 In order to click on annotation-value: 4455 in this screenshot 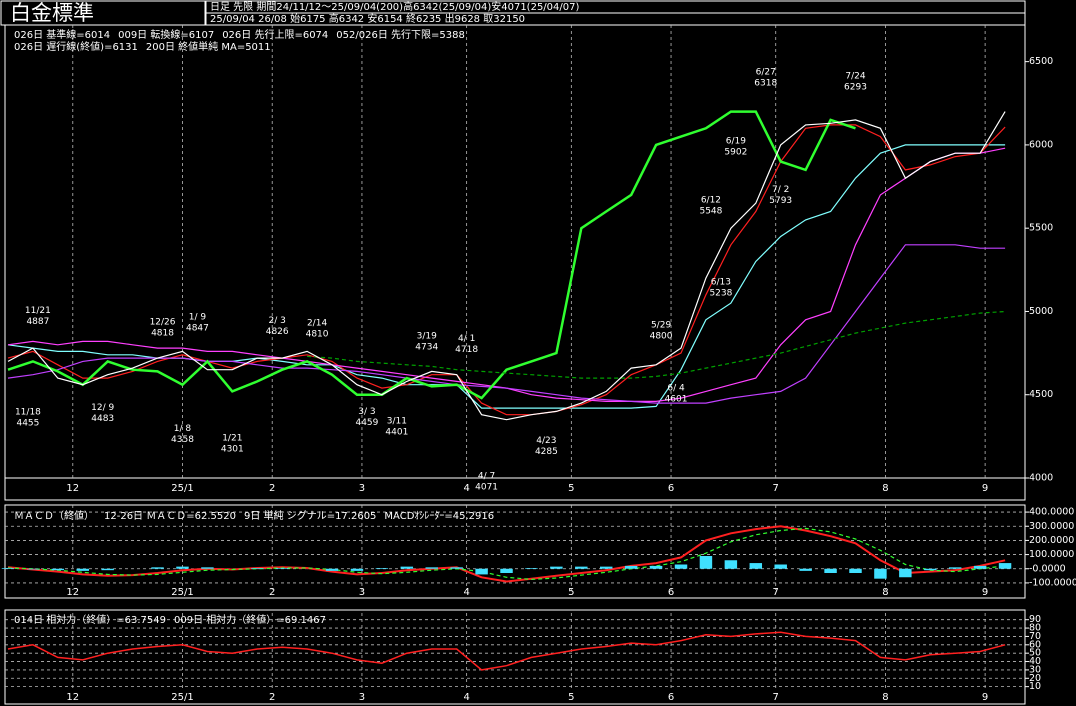, I will do `click(27, 424)`.